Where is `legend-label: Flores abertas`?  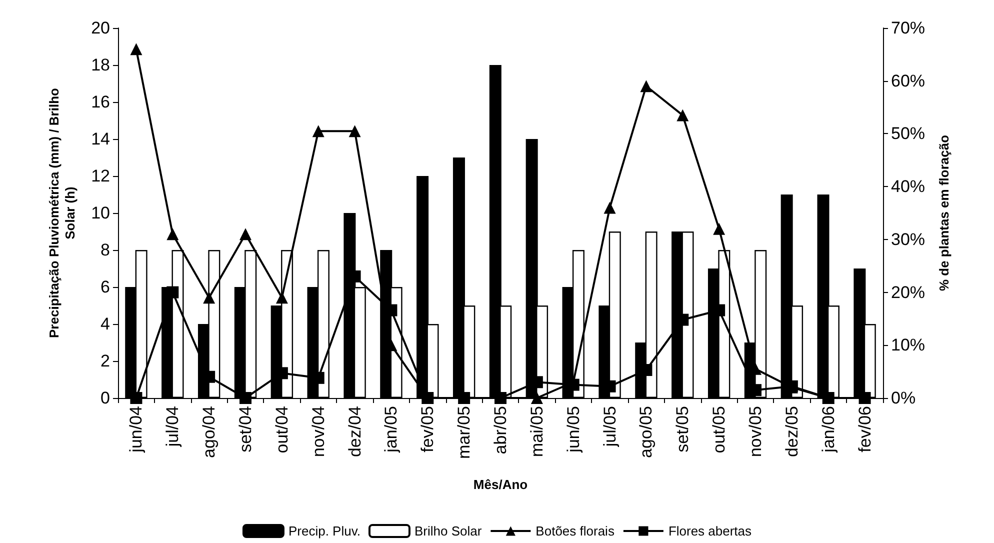 legend-label: Flores abertas is located at coordinates (710, 531).